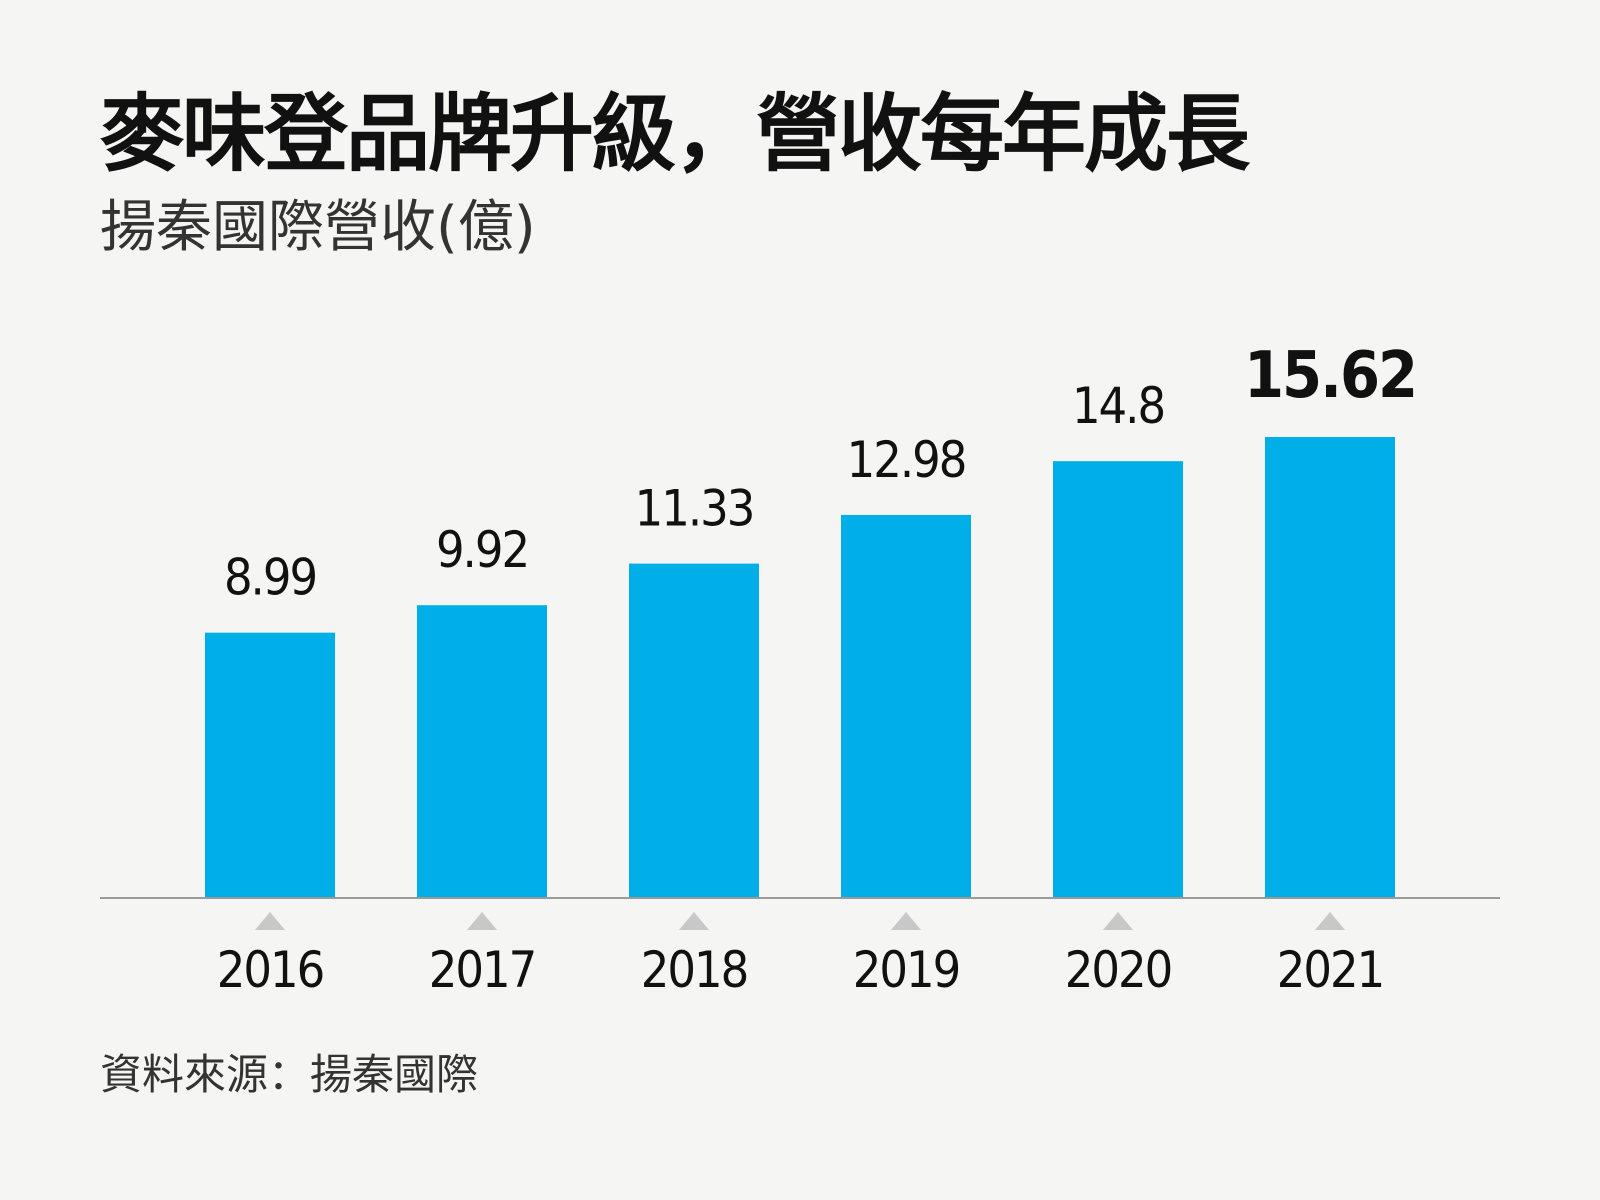  I want to click on tick-marker-2016, so click(270, 921).